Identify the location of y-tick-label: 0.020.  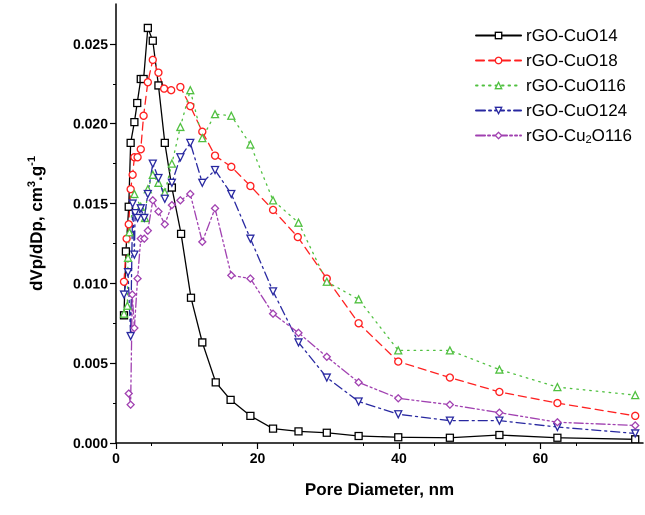
(90, 124).